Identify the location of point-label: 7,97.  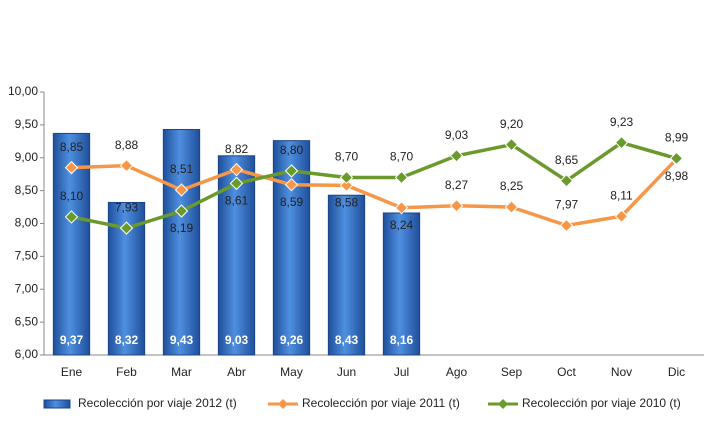
(567, 205).